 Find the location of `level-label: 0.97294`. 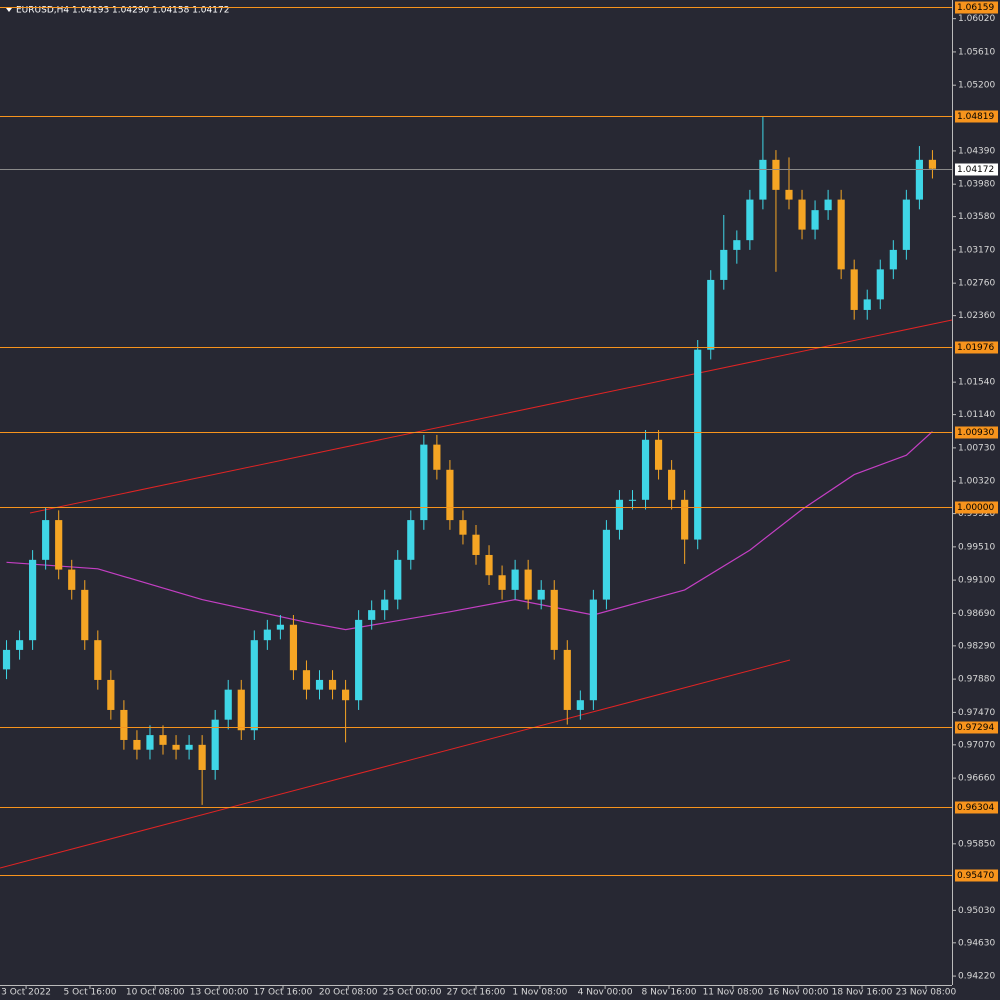

level-label: 0.97294 is located at coordinates (975, 728).